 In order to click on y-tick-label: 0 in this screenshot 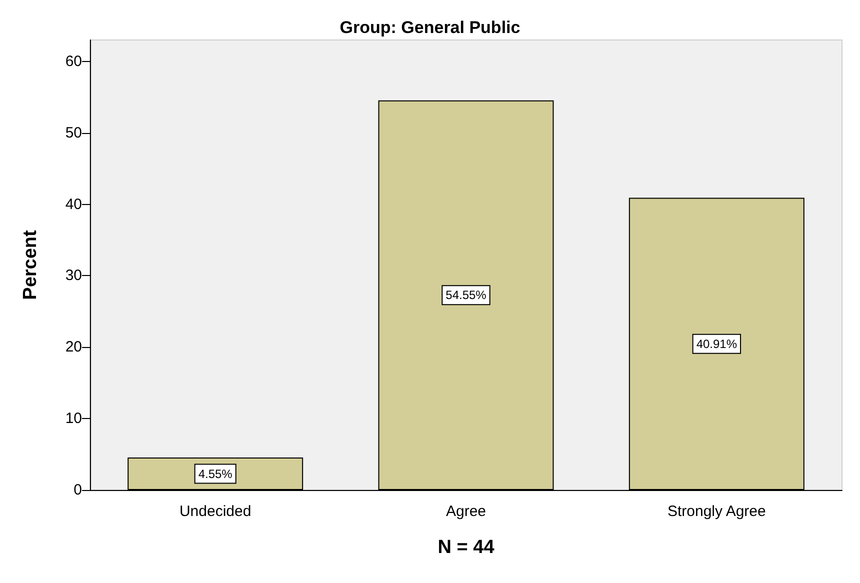, I will do `click(78, 490)`.